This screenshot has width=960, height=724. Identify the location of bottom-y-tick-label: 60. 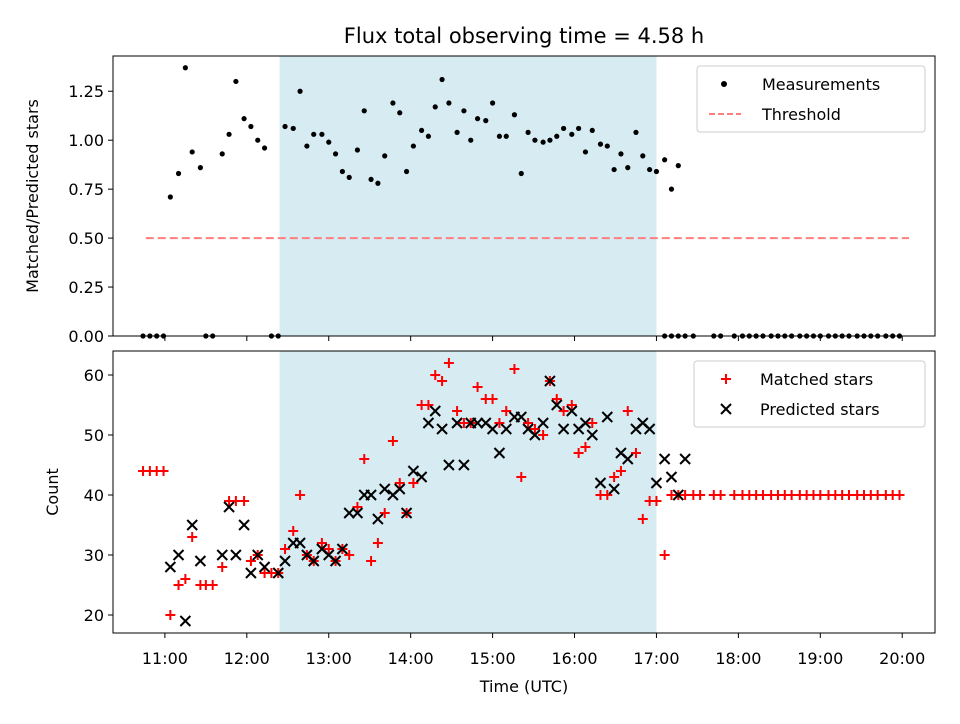
(94, 375).